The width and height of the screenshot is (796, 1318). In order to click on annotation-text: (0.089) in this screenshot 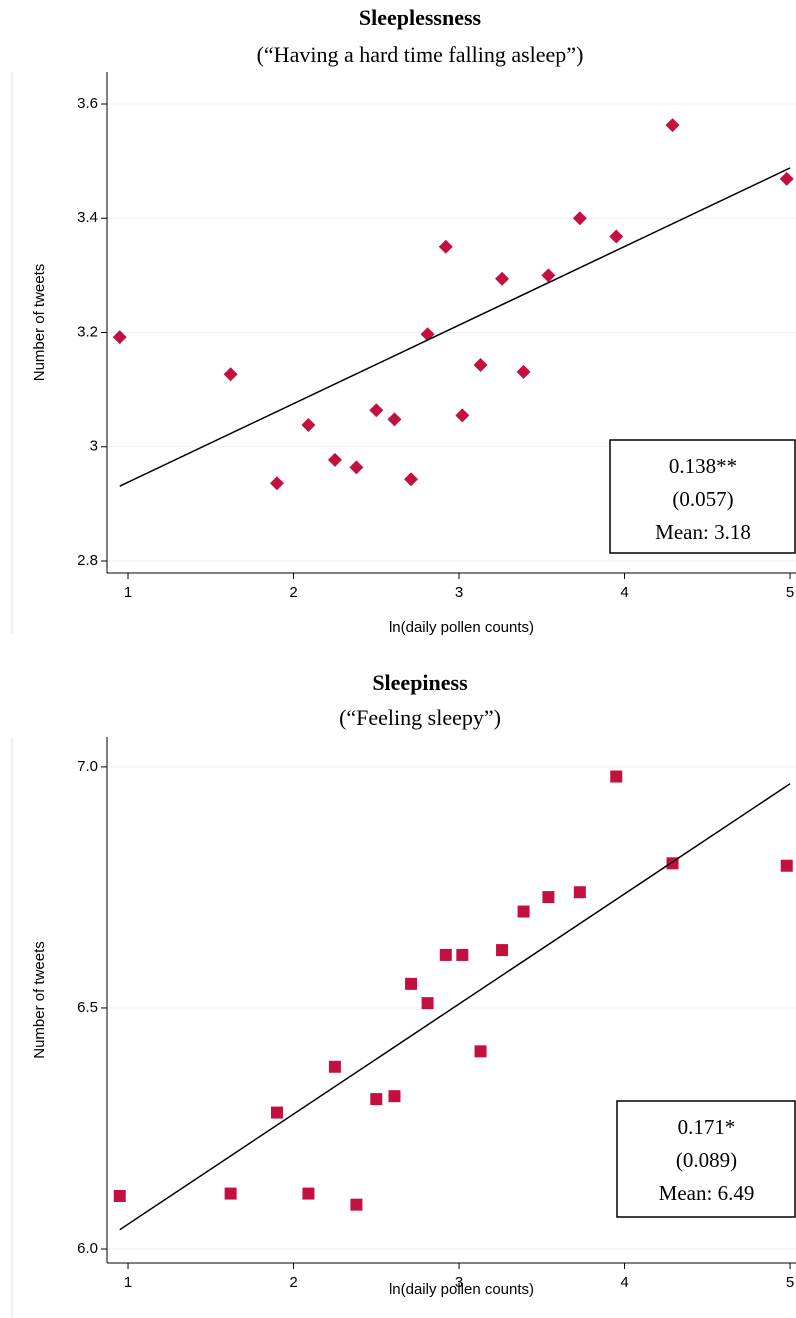, I will do `click(706, 1160)`.